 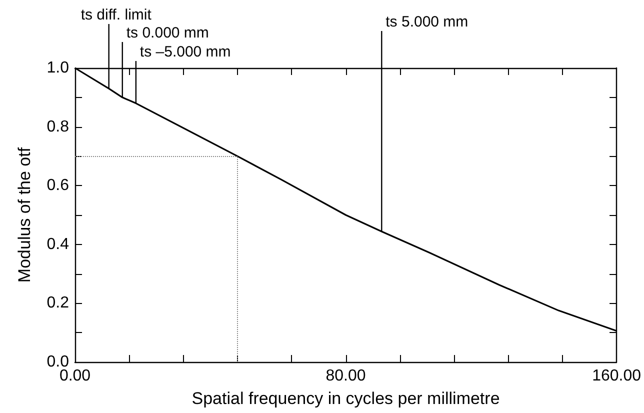 What do you see at coordinates (58, 68) in the screenshot?
I see `y-tick-label: 1.0` at bounding box center [58, 68].